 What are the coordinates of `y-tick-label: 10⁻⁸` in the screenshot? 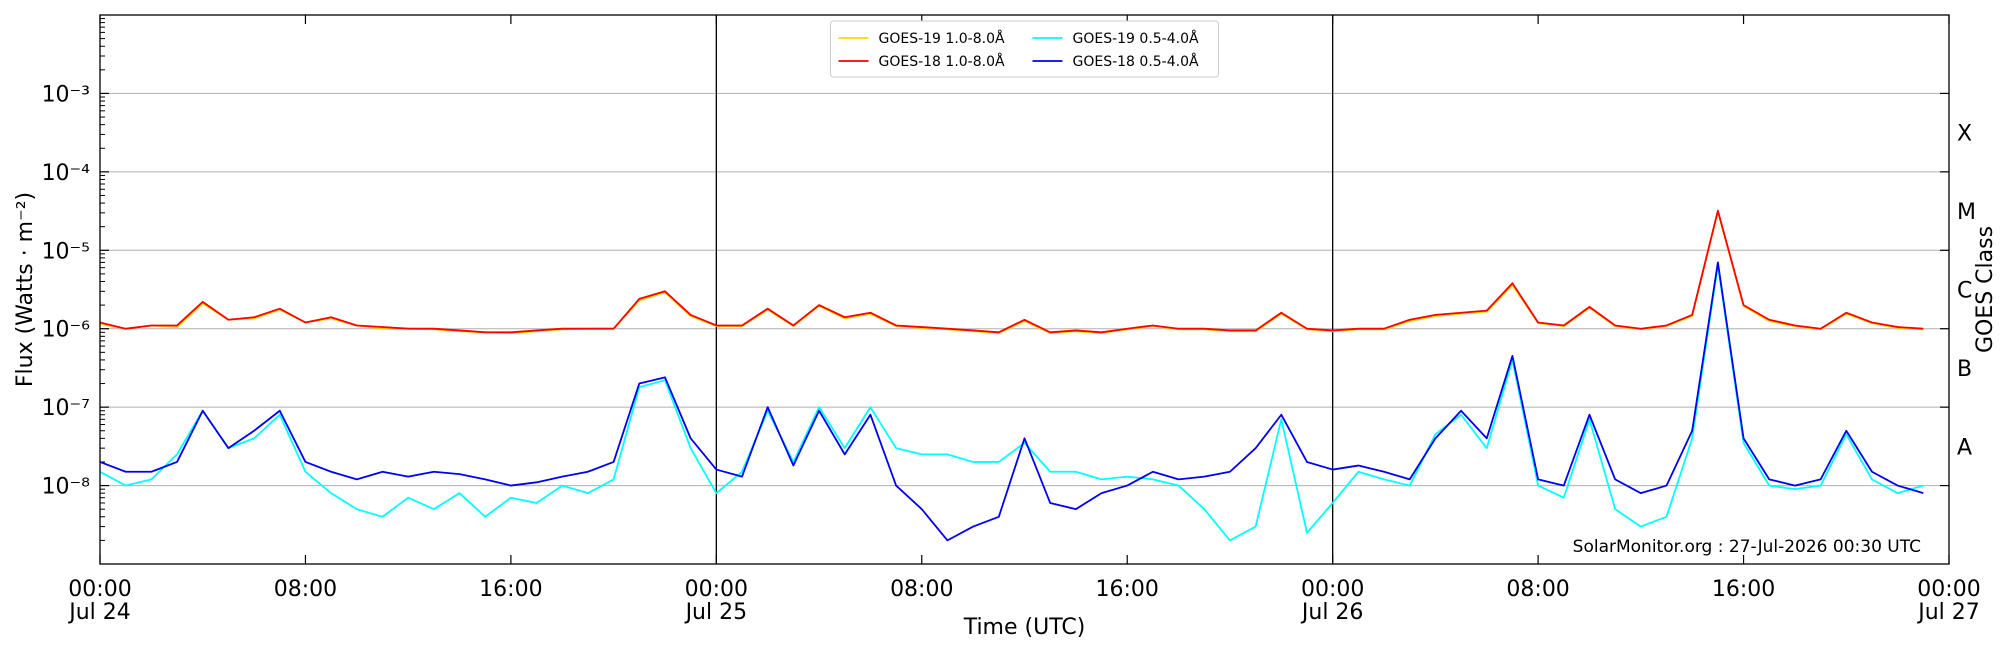 It's located at (66, 487).